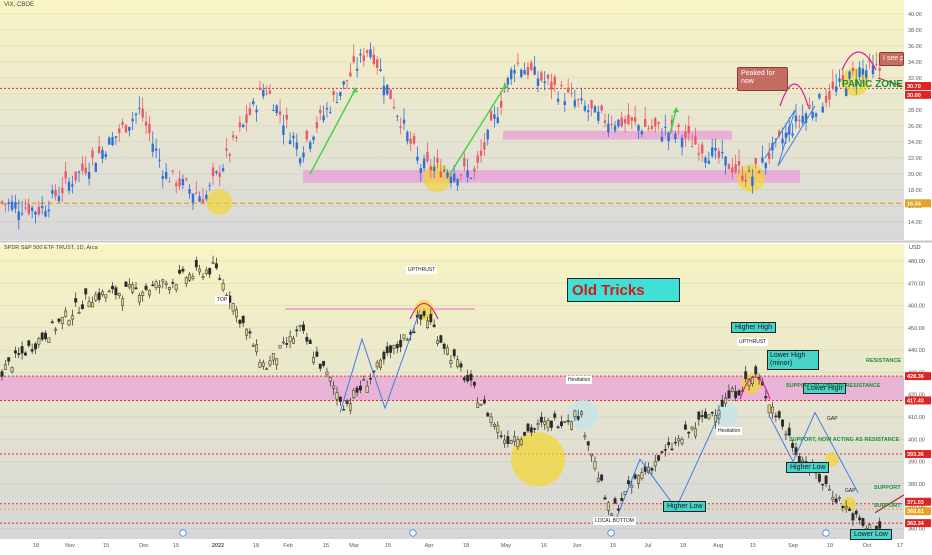 The height and width of the screenshot is (555, 932). What do you see at coordinates (918, 203) in the screenshot?
I see `vix-price-tag-3-bg` at bounding box center [918, 203].